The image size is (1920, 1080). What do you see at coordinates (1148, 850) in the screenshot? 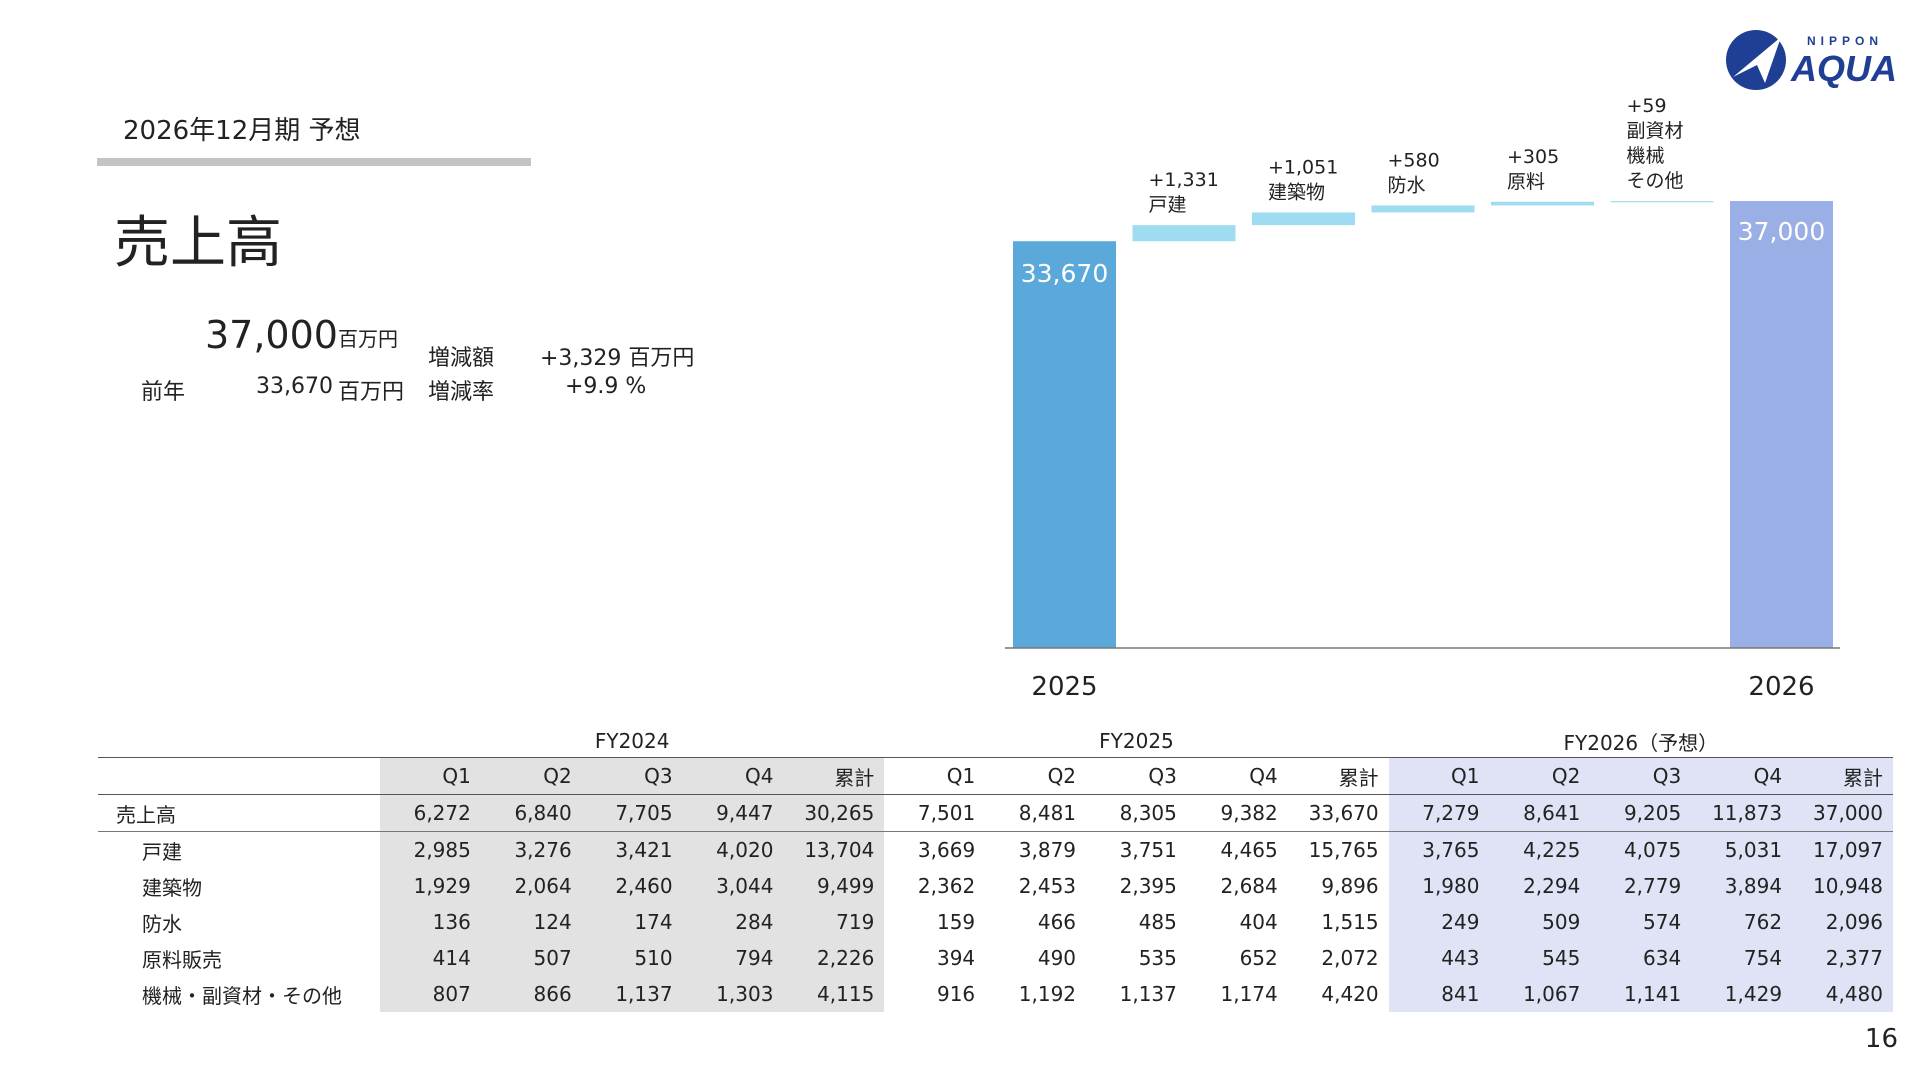
I see `table-cell: 3,751` at bounding box center [1148, 850].